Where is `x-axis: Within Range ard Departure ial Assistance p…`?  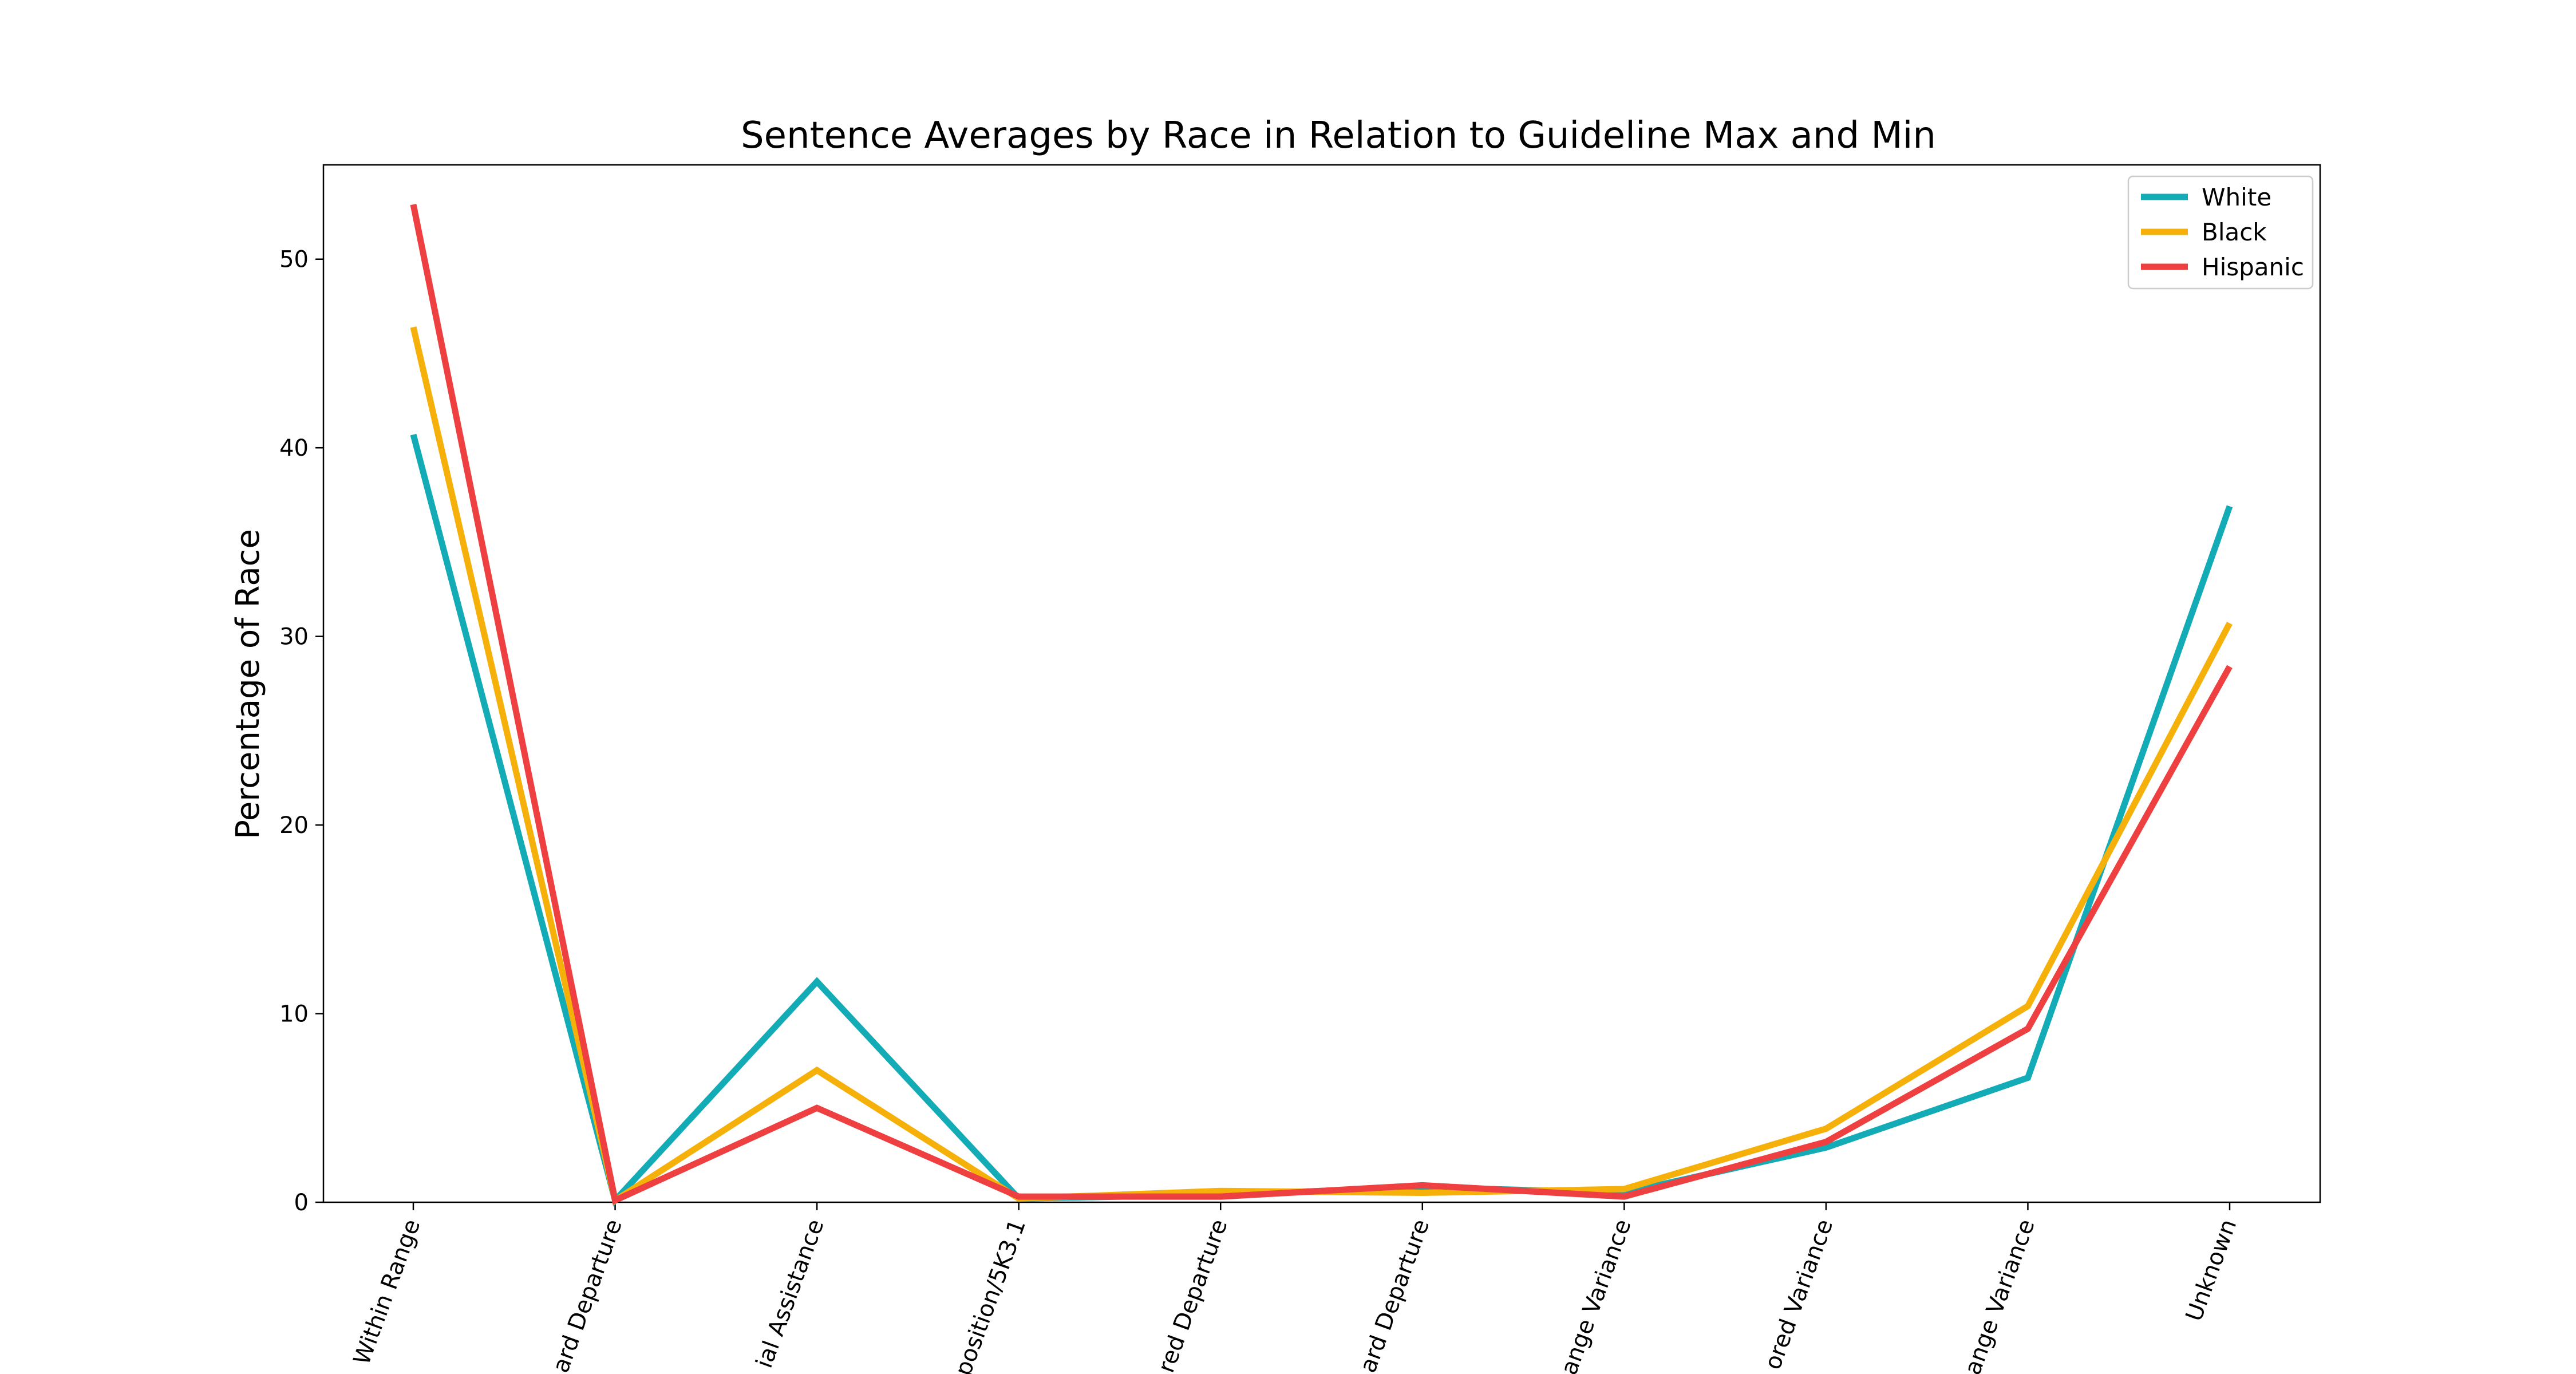 x-axis: Within Range ard Departure ial Assistance p… is located at coordinates (1295, 1288).